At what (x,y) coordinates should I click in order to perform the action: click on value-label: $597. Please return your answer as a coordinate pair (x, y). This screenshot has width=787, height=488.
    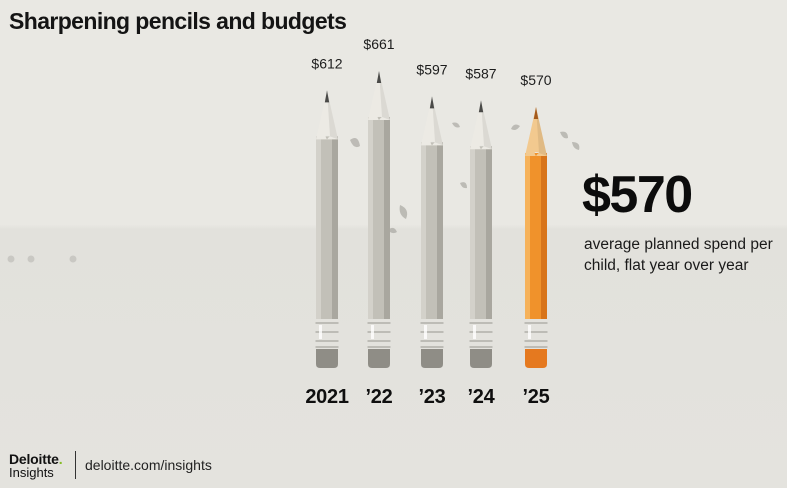
    Looking at the image, I should click on (431, 69).